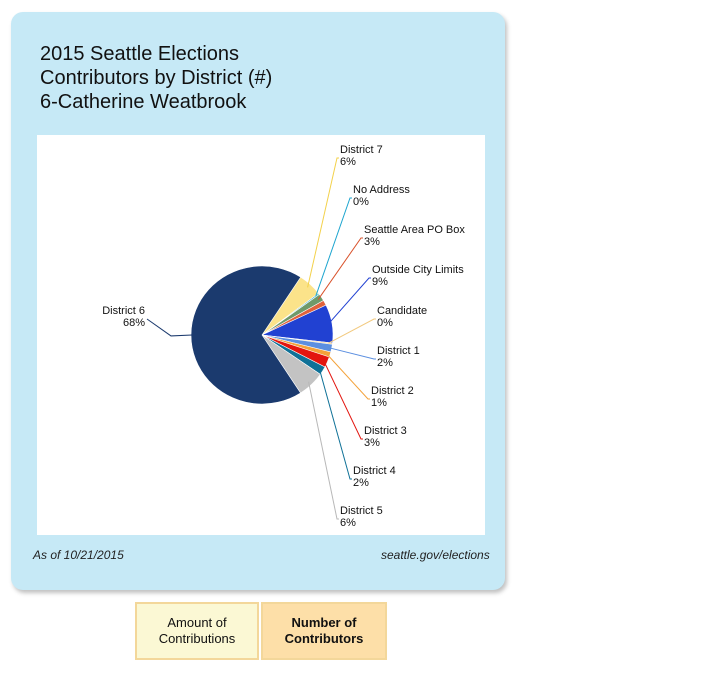  What do you see at coordinates (348, 162) in the screenshot?
I see `slice-percent-district-7: 6%` at bounding box center [348, 162].